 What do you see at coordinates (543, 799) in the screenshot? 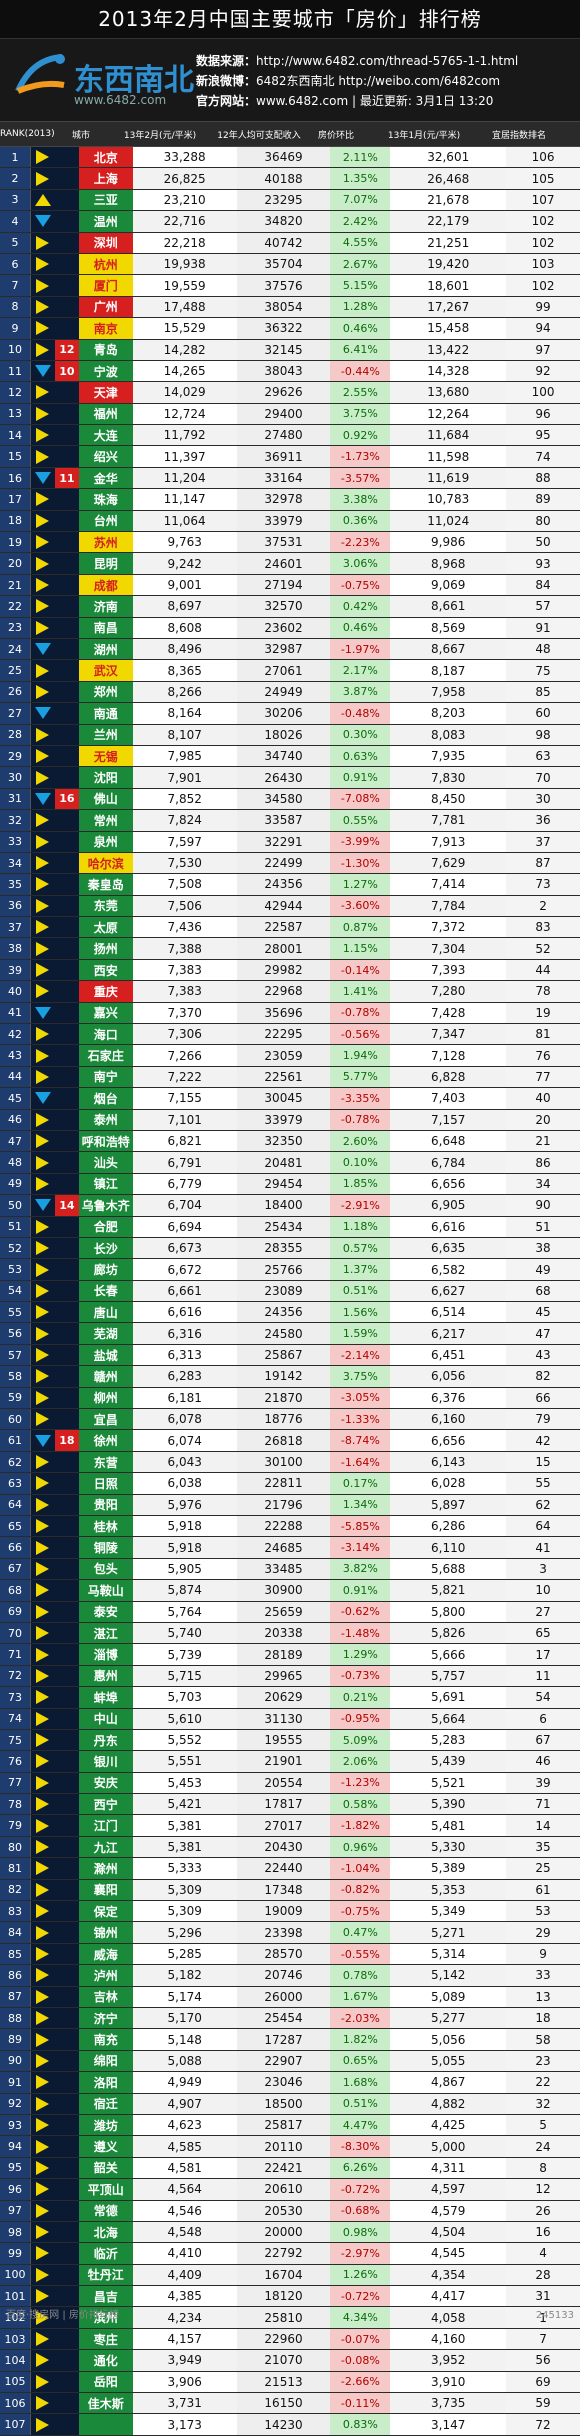
I see `livability-cell: 30` at bounding box center [543, 799].